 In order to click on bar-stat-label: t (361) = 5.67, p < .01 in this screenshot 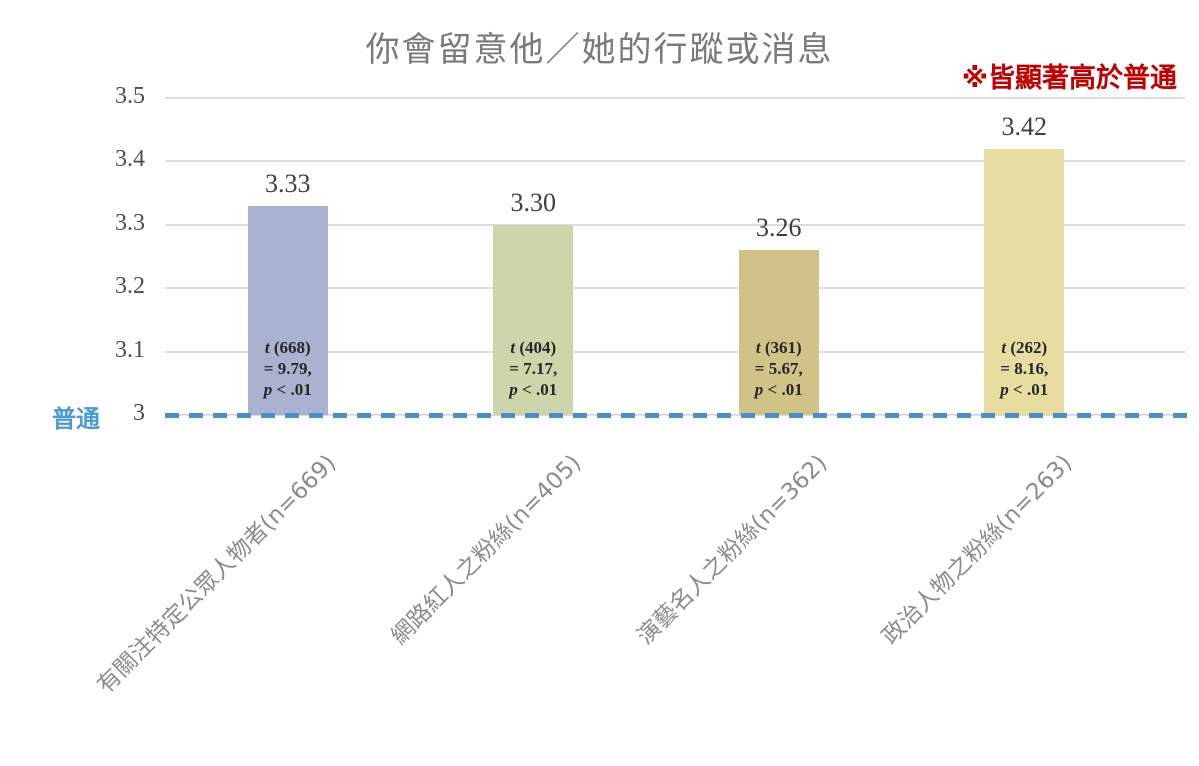, I will do `click(778, 368)`.